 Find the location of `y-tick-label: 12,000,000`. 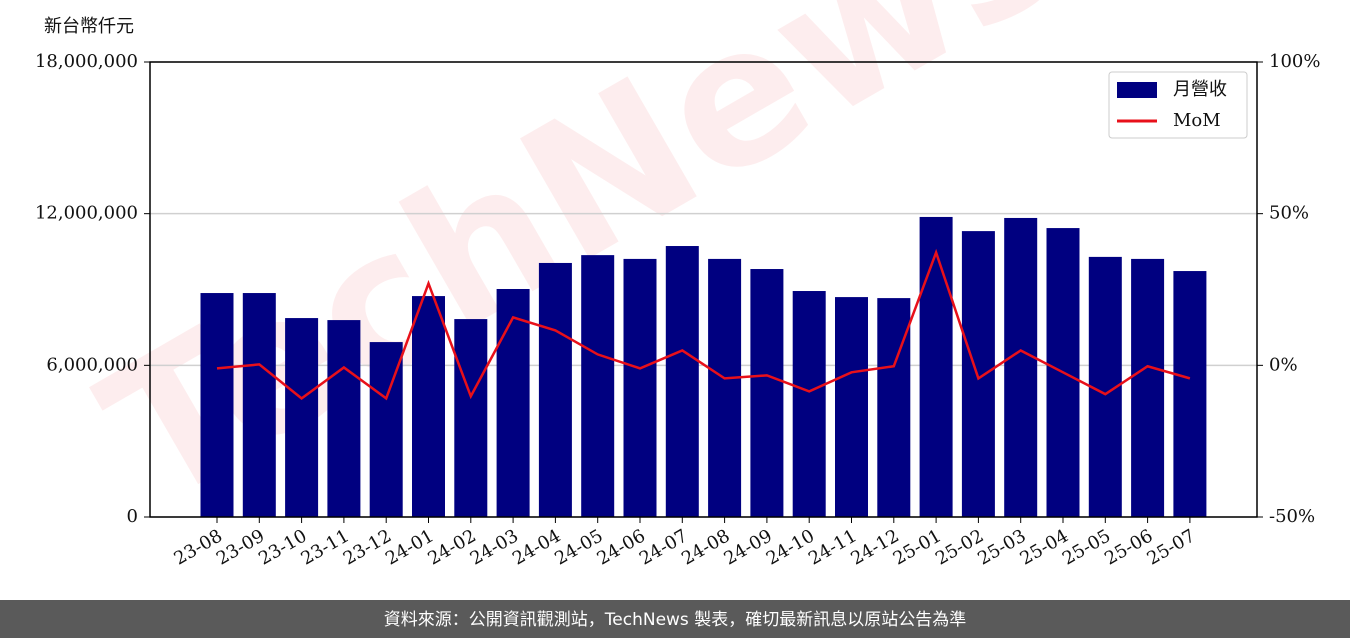

y-tick-label: 12,000,000 is located at coordinates (86, 213).